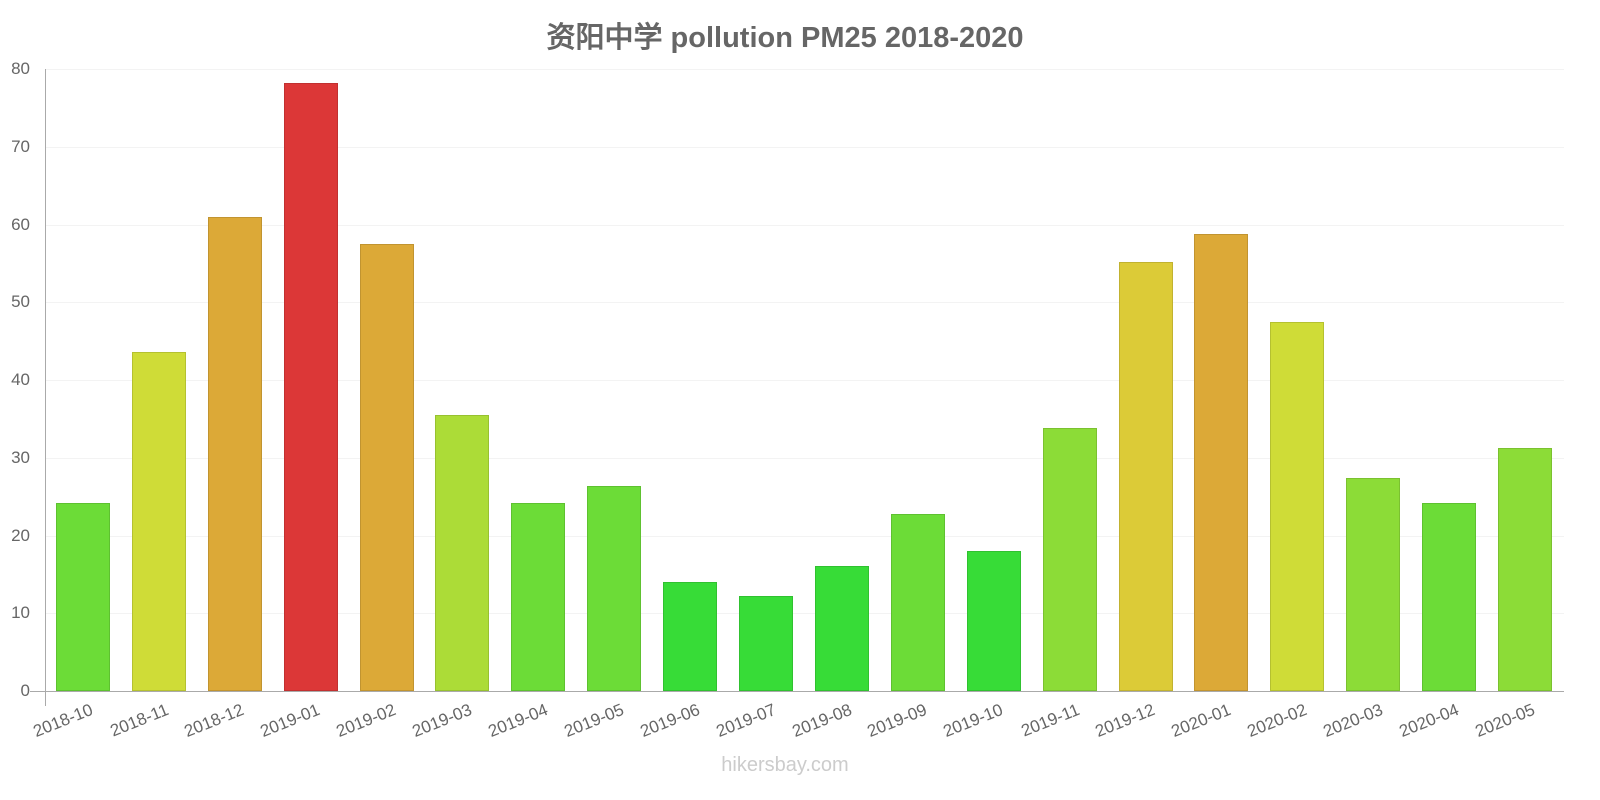  Describe the element at coordinates (1125, 720) in the screenshot. I see `x-tick-label: 2019-12` at that location.